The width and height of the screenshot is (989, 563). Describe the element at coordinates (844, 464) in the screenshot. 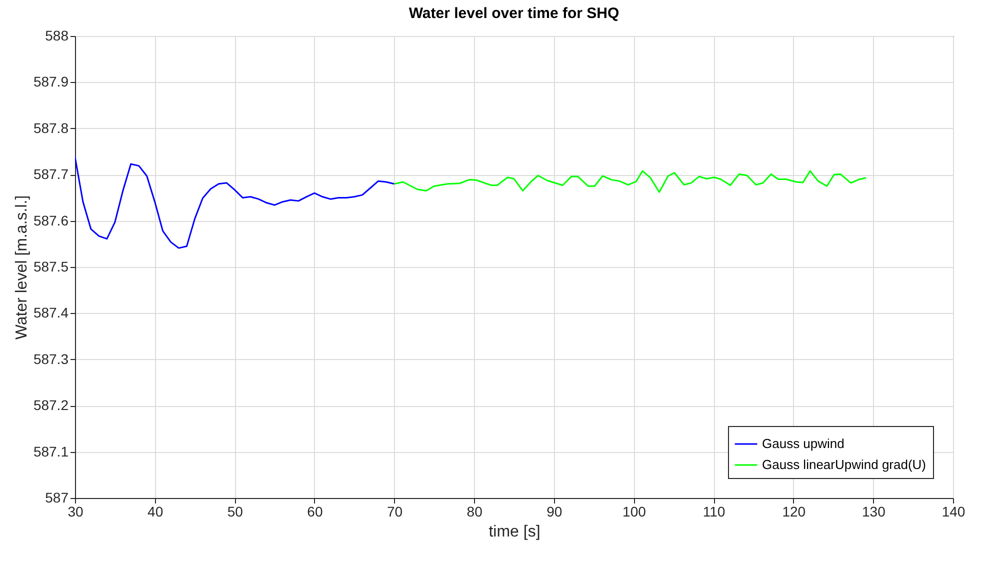

I see `legend-label: Gauss linearUpwind grad(U)` at that location.